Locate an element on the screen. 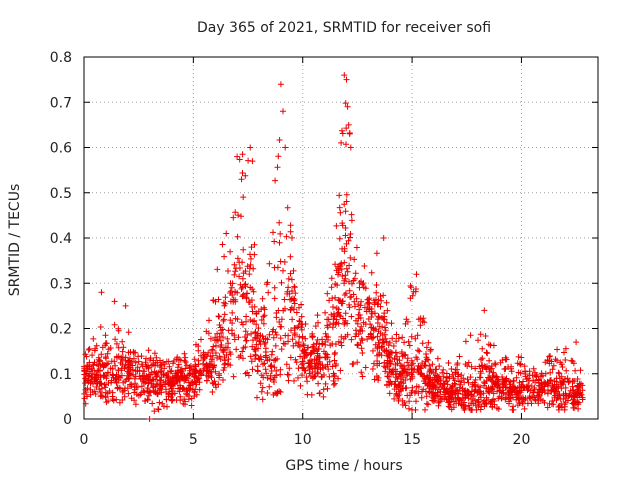 The width and height of the screenshot is (640, 480). y-tick-label: 0.1 is located at coordinates (61, 375).